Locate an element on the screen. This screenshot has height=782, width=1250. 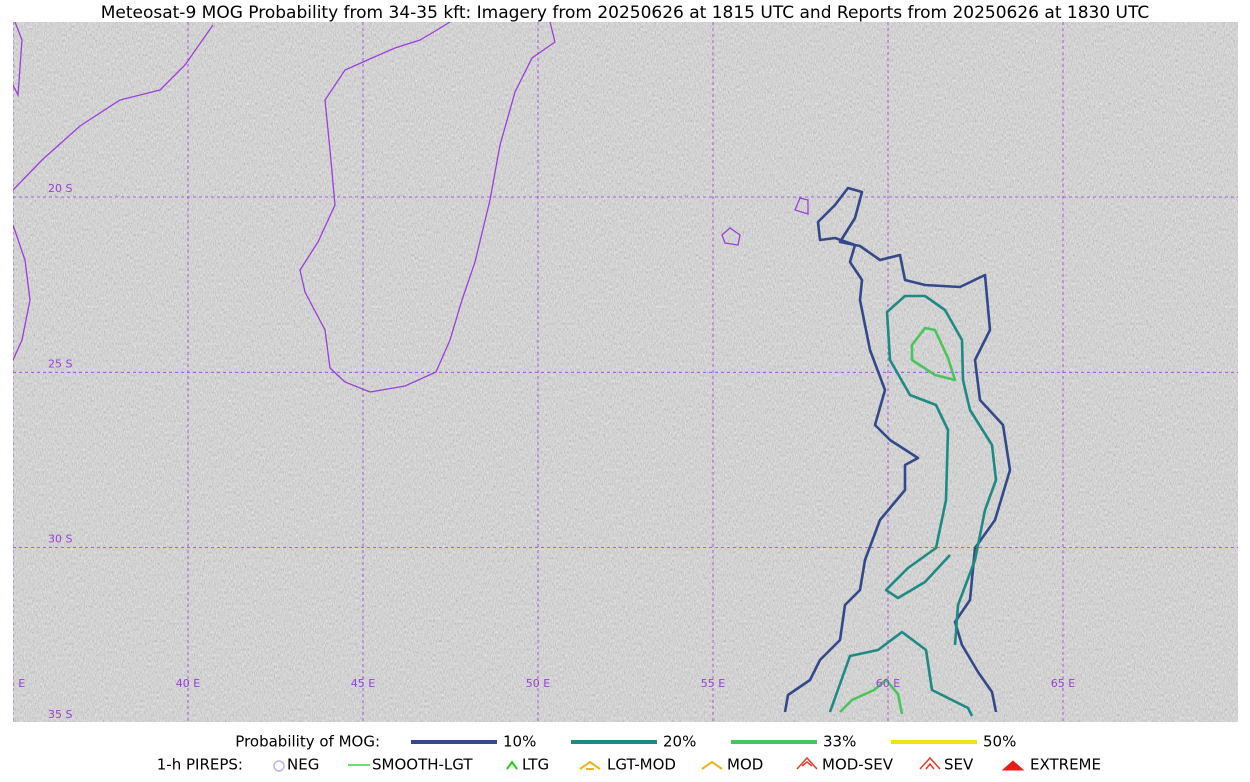
legend-title: Probability of MOG: is located at coordinates (307, 742).